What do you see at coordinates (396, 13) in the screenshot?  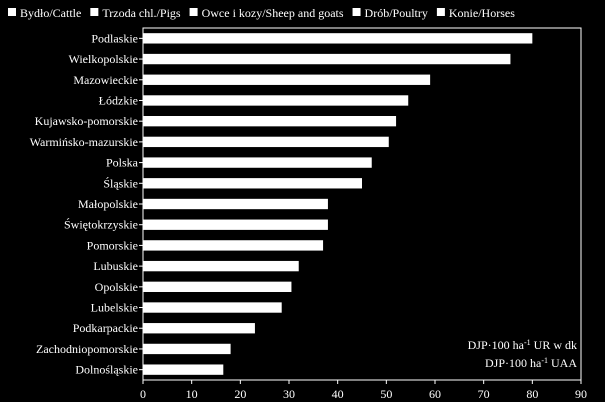 I see `legend-entry: Drób/Poultry` at bounding box center [396, 13].